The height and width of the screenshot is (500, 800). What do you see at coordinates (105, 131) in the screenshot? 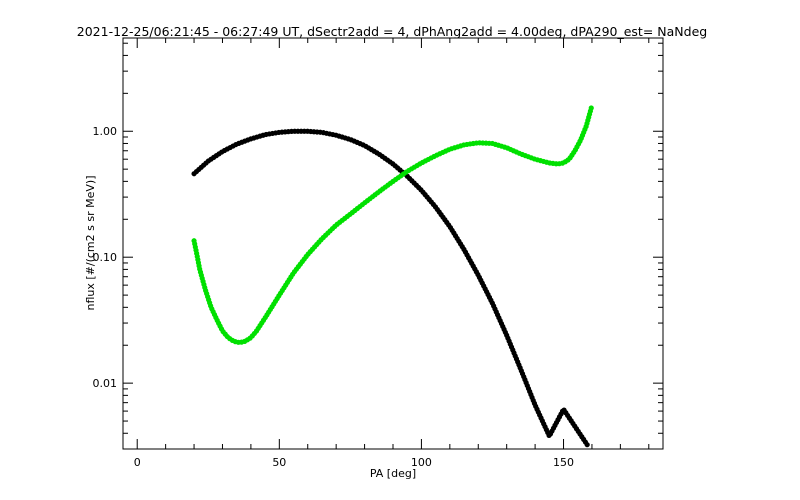
I see `y-tick-label: 1.00` at bounding box center [105, 131].